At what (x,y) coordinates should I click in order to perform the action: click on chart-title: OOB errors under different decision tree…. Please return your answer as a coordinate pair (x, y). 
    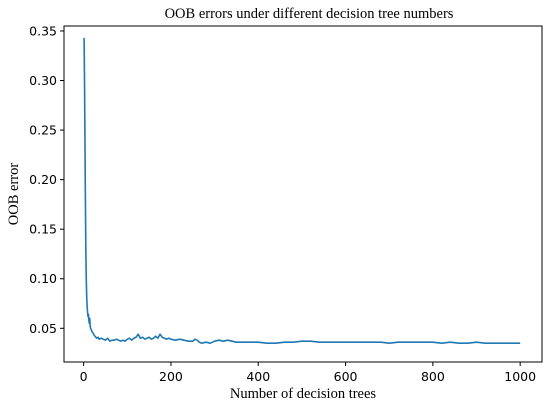
    Looking at the image, I should click on (309, 14).